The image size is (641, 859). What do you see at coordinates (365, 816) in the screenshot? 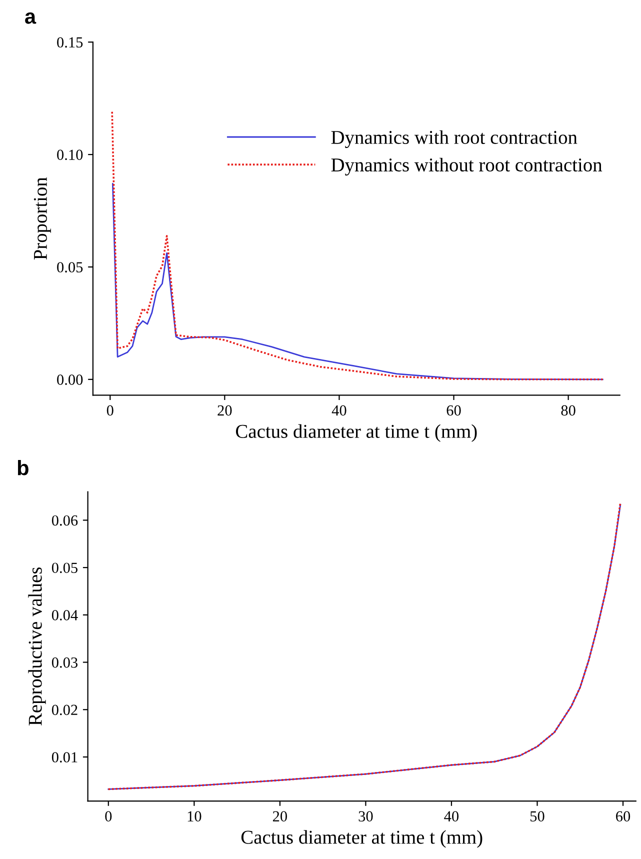
I see `x-tick-label: 30` at bounding box center [365, 816].